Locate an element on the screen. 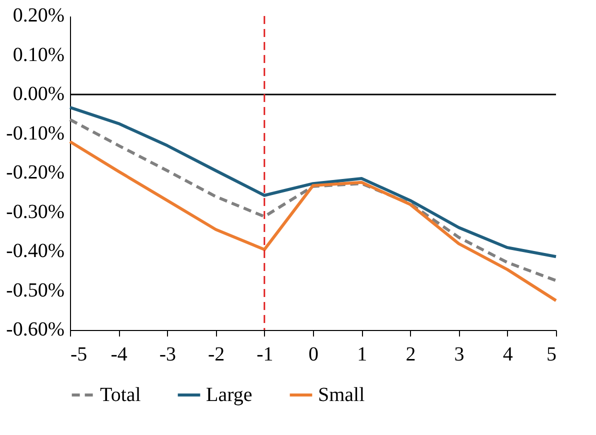 Image resolution: width=596 pixels, height=435 pixels. legend-label: Small is located at coordinates (342, 395).